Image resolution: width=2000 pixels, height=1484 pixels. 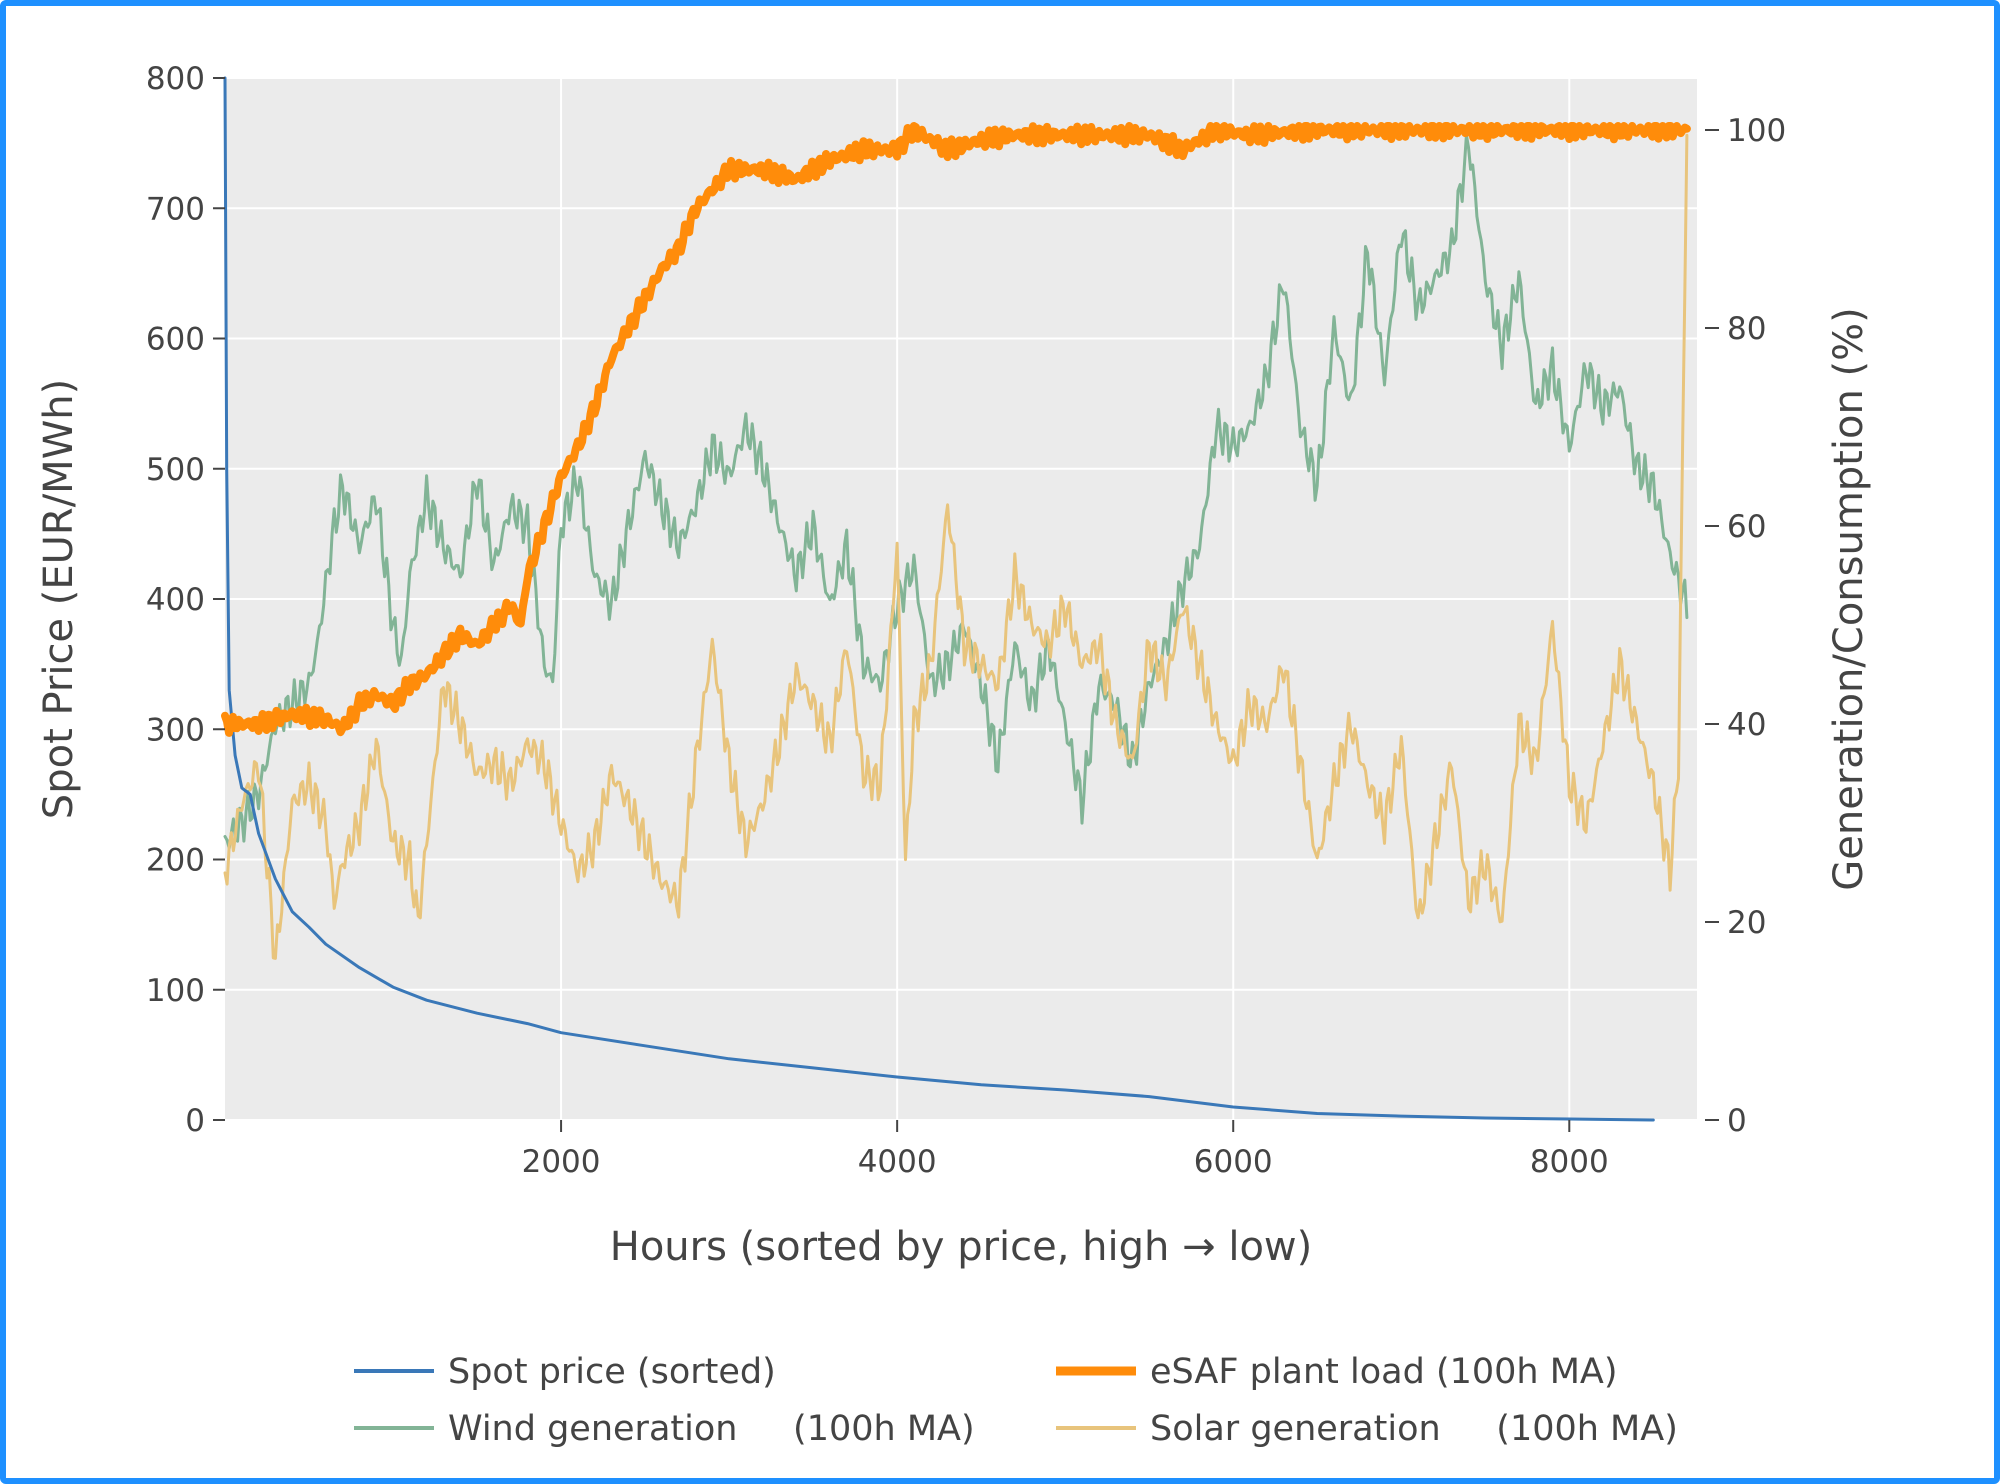 I want to click on y-tick-label: 100, so click(x=175, y=991).